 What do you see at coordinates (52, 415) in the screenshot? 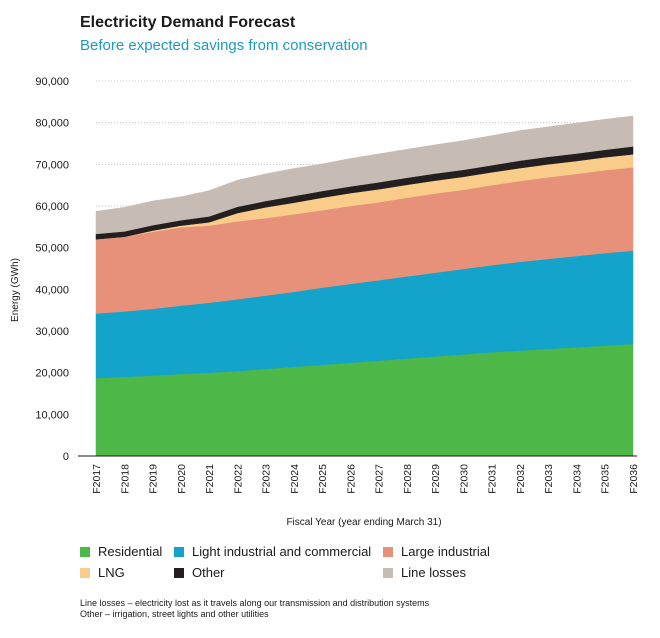
I see `y-tick-label: 10,000` at bounding box center [52, 415].